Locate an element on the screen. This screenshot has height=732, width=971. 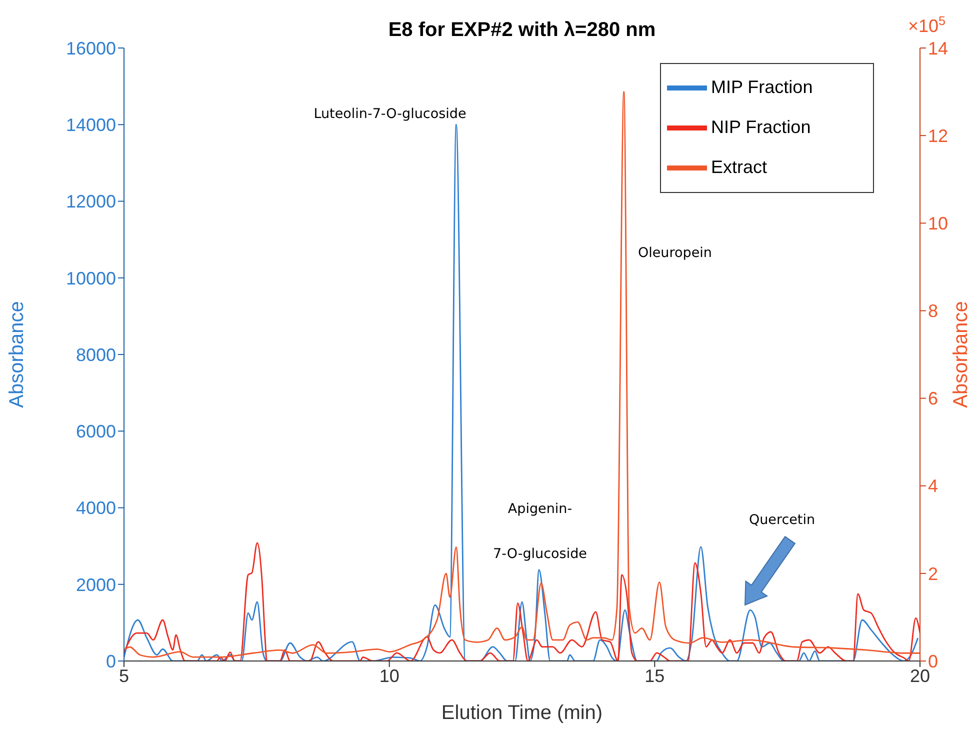
y-tick-label: 2000 is located at coordinates (96, 584).